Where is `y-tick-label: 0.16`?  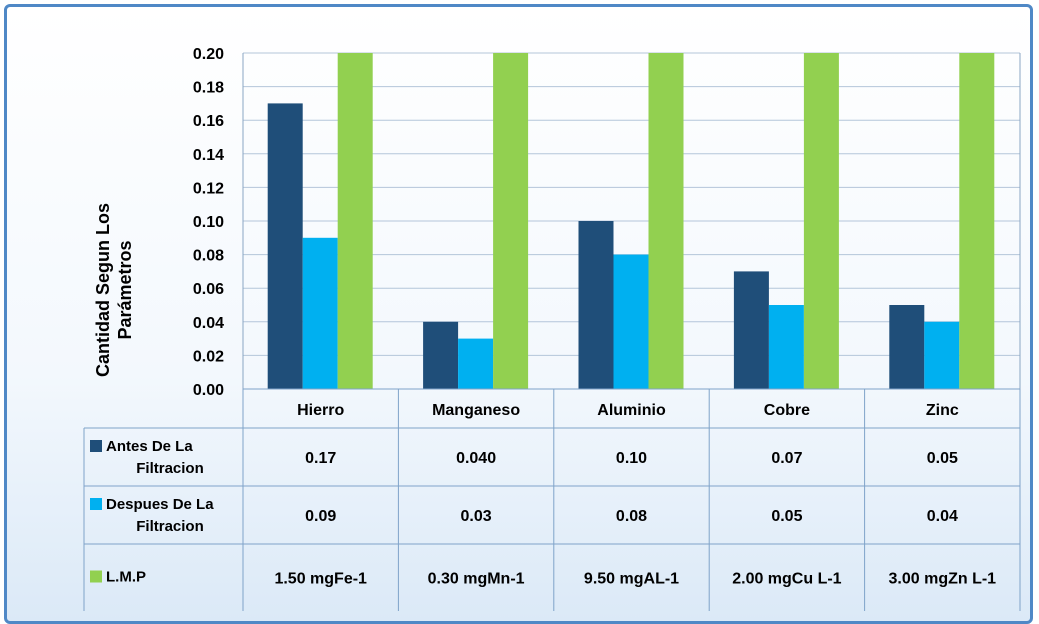
y-tick-label: 0.16 is located at coordinates (208, 121).